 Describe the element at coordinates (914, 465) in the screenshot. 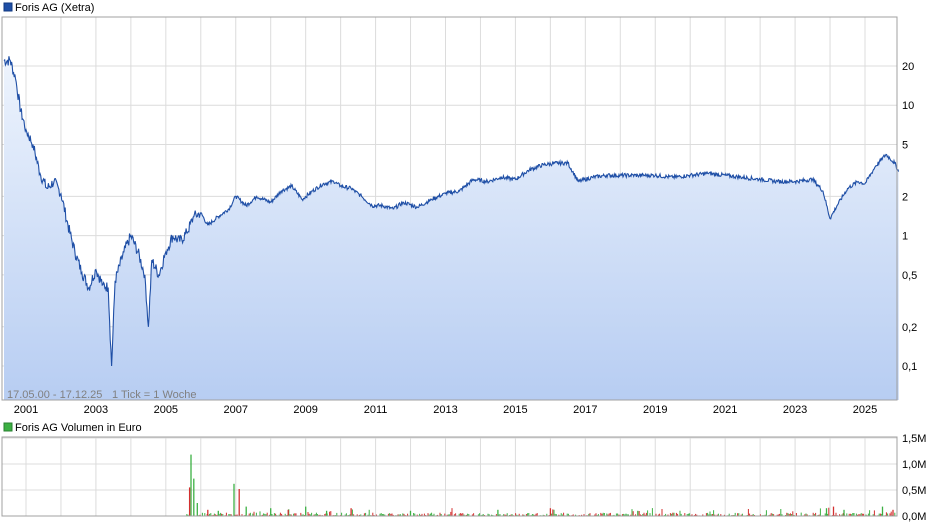

I see `volume-y-tick-label: 1,0M` at that location.